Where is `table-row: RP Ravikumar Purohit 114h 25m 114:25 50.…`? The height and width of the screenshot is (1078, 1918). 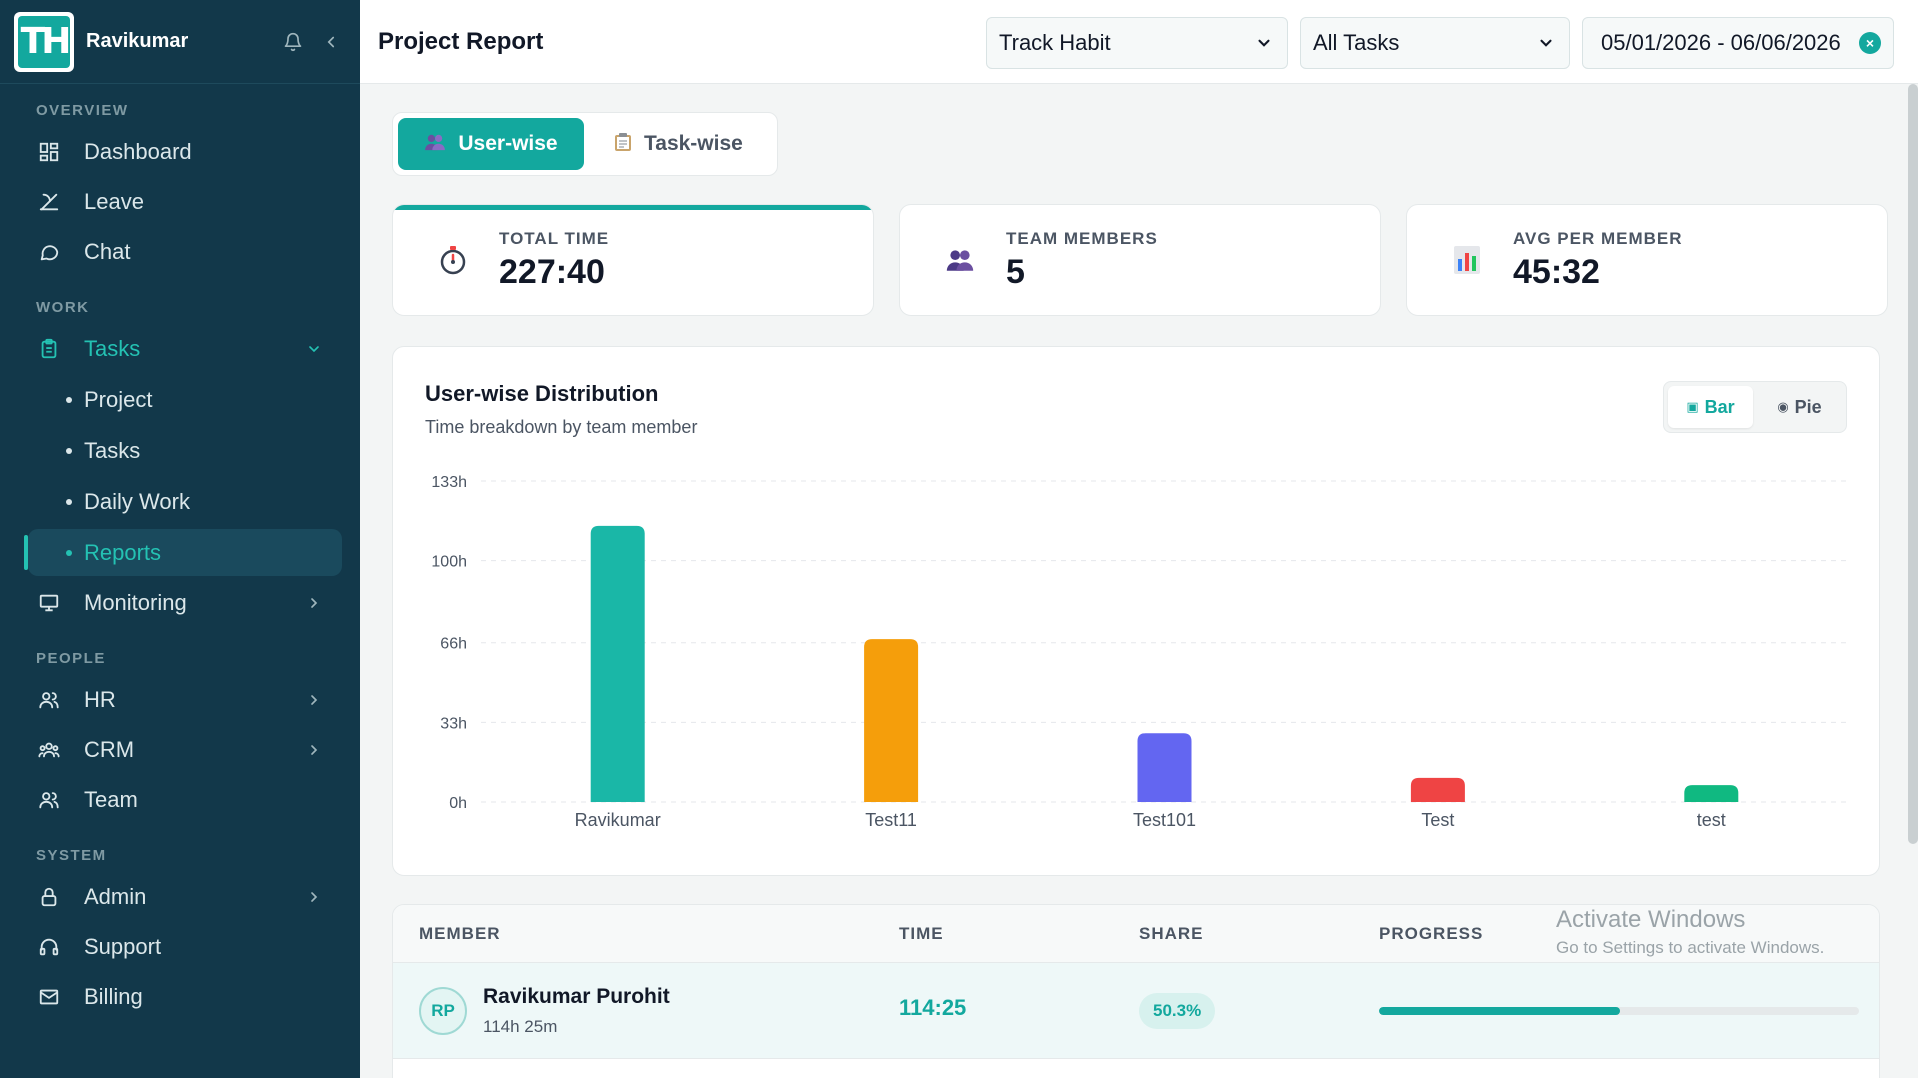
table-row: RP Ravikumar Purohit 114h 25m 114:25 50.… is located at coordinates (1136, 1011).